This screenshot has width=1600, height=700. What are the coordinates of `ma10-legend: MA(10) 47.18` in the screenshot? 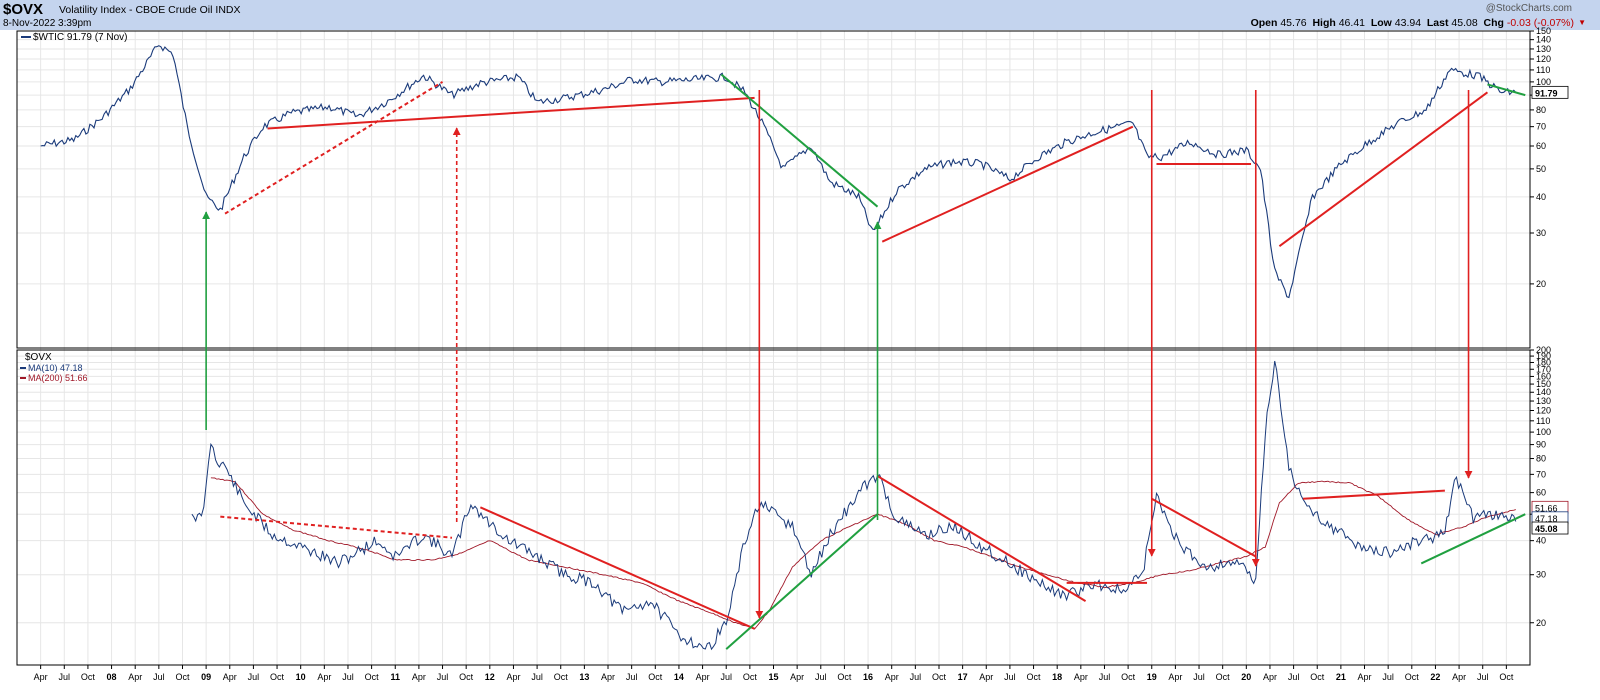 It's located at (55, 368).